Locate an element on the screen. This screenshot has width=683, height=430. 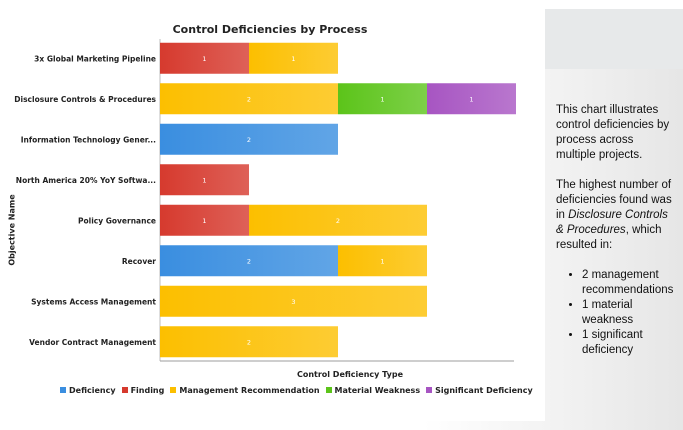
legend-item: Deficiency is located at coordinates (88, 390).